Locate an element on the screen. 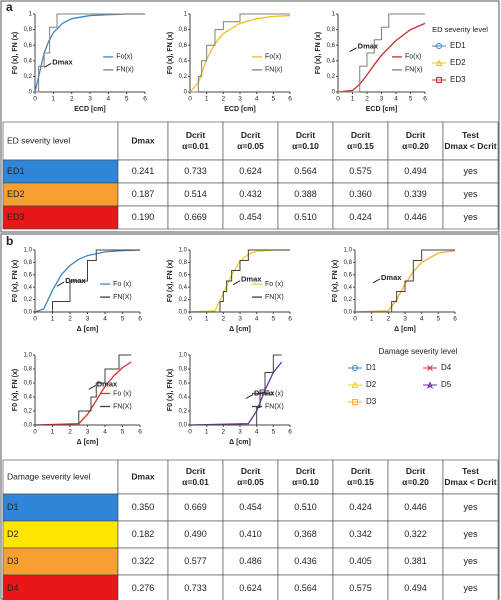  row-label: D2 is located at coordinates (13, 534).